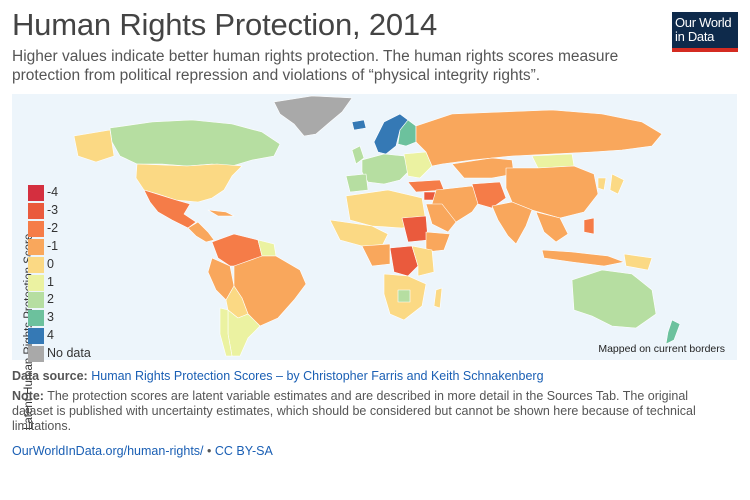 This screenshot has height=500, width=750. I want to click on region-india, so click(512, 223).